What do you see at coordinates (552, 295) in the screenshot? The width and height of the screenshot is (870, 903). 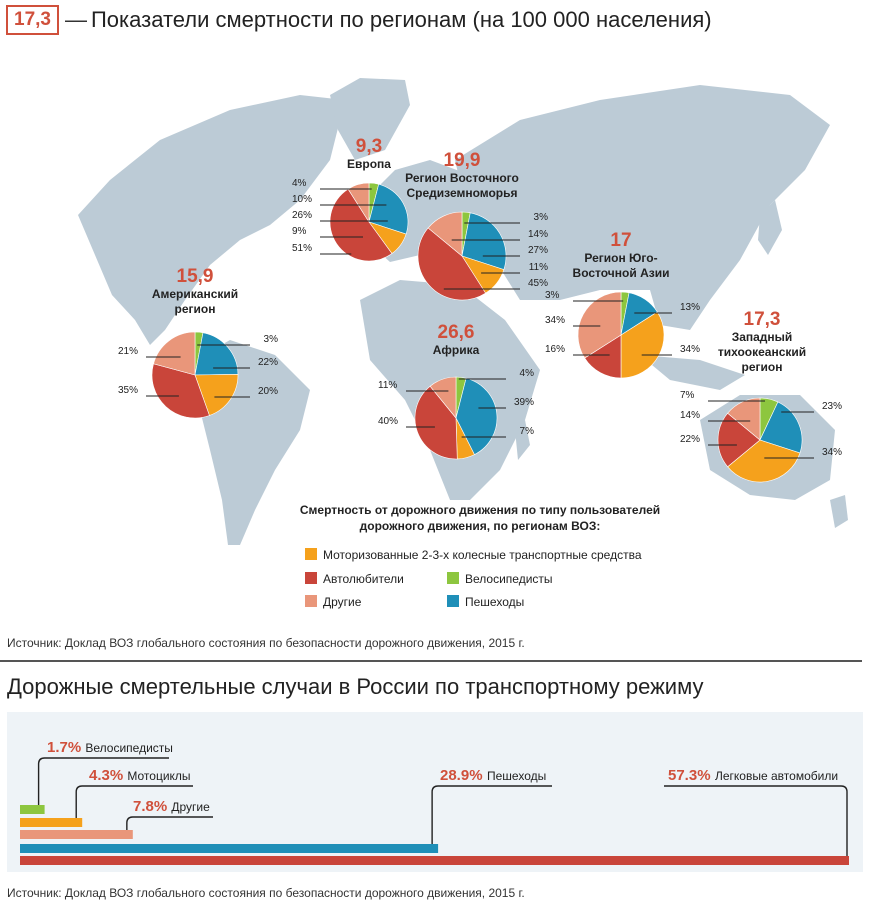 I see `pie-label-sear-cyclists: 3%` at bounding box center [552, 295].